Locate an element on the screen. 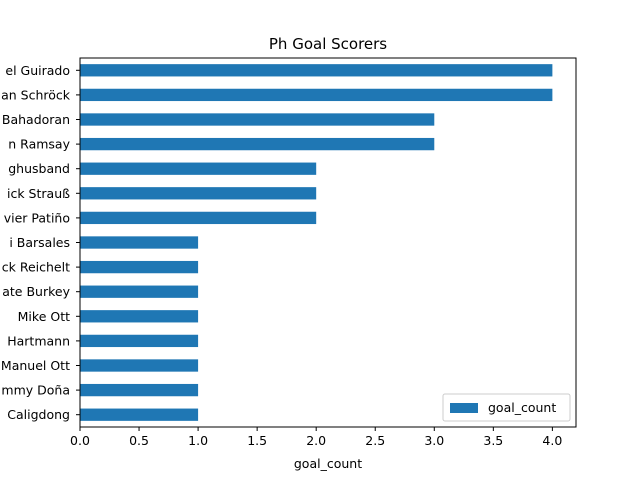 The width and height of the screenshot is (640, 480). legend-box is located at coordinates (506, 407).